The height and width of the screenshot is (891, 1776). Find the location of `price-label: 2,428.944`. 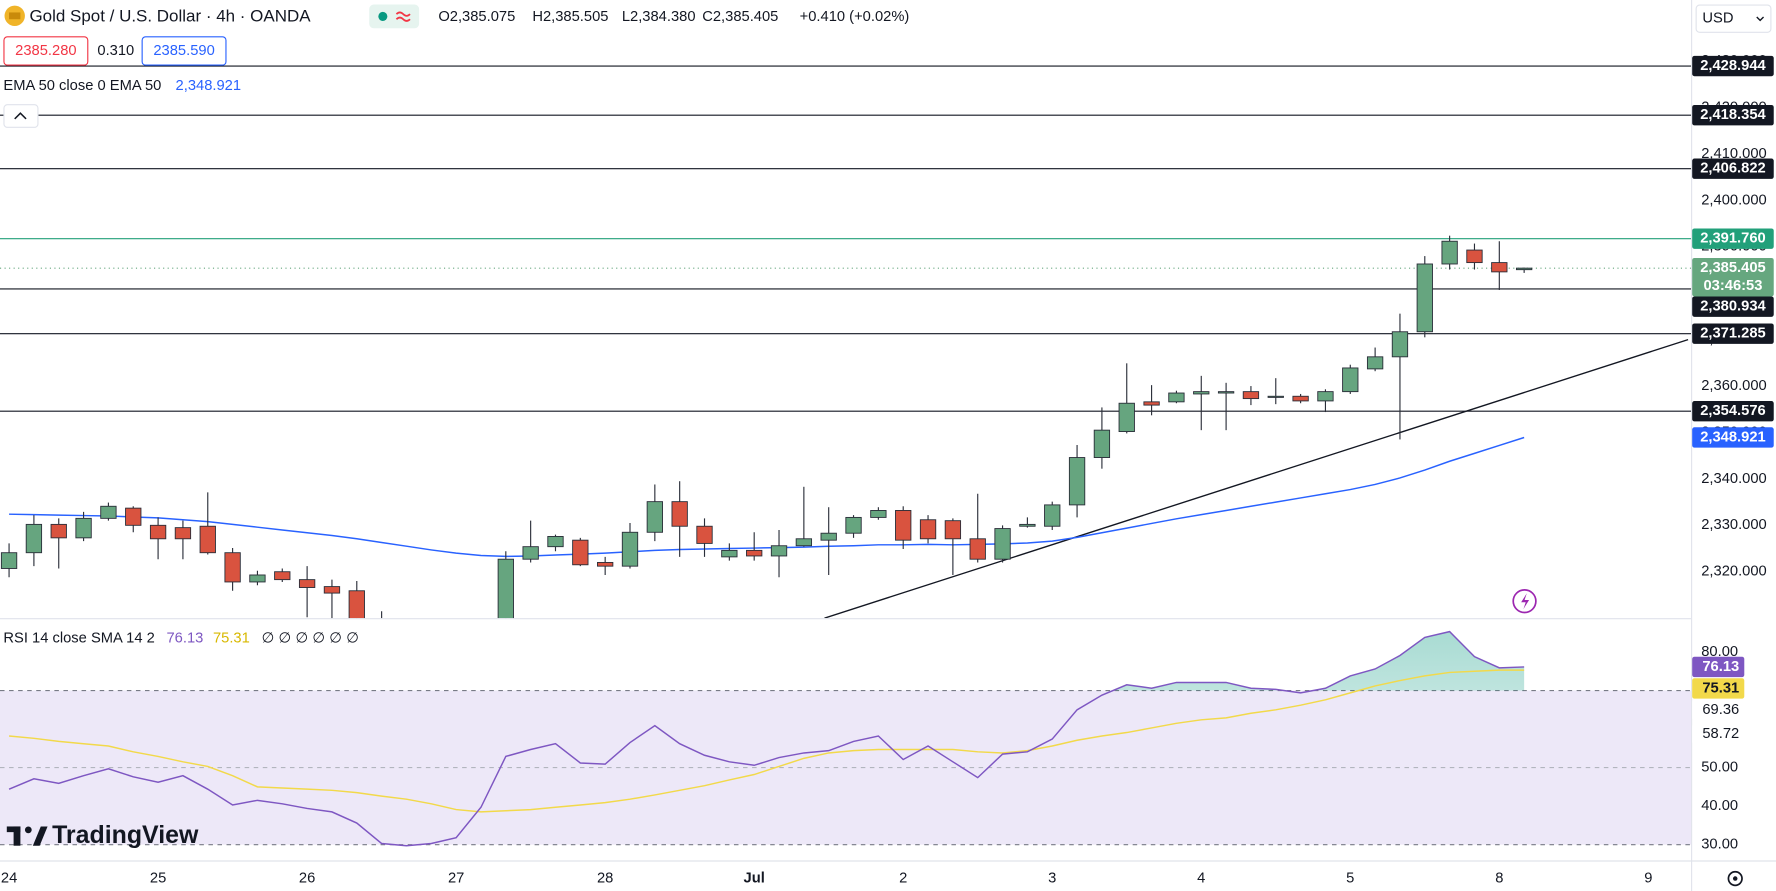

price-label: 2,428.944 is located at coordinates (1733, 66).